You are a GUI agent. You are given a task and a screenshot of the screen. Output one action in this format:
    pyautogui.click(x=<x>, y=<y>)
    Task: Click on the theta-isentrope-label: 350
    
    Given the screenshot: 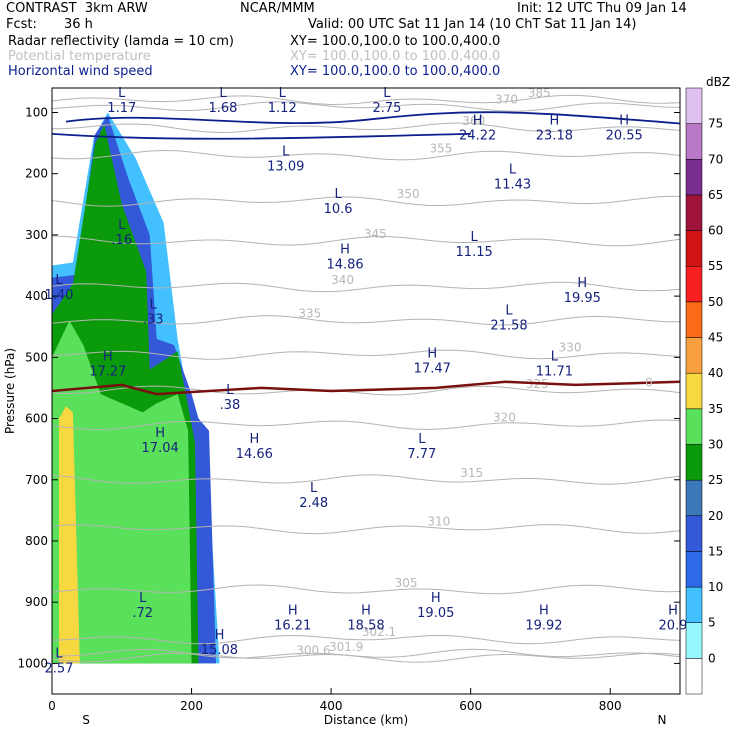 What is the action you would take?
    pyautogui.click(x=408, y=194)
    